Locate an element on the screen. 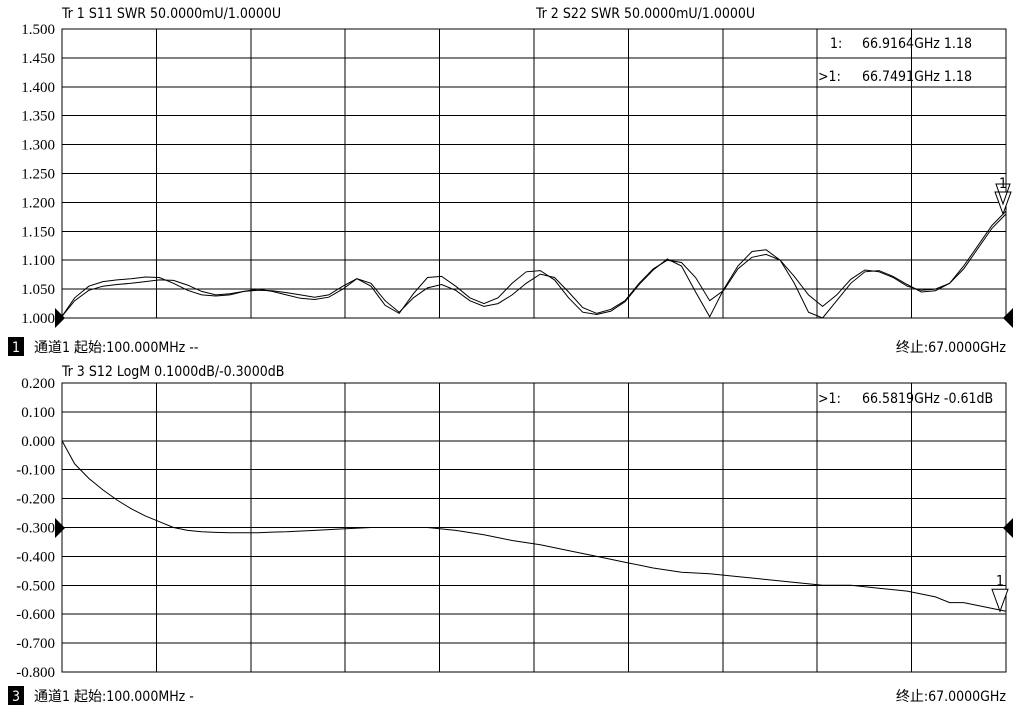  y-tick-label: 1.100 is located at coordinates (38, 261).